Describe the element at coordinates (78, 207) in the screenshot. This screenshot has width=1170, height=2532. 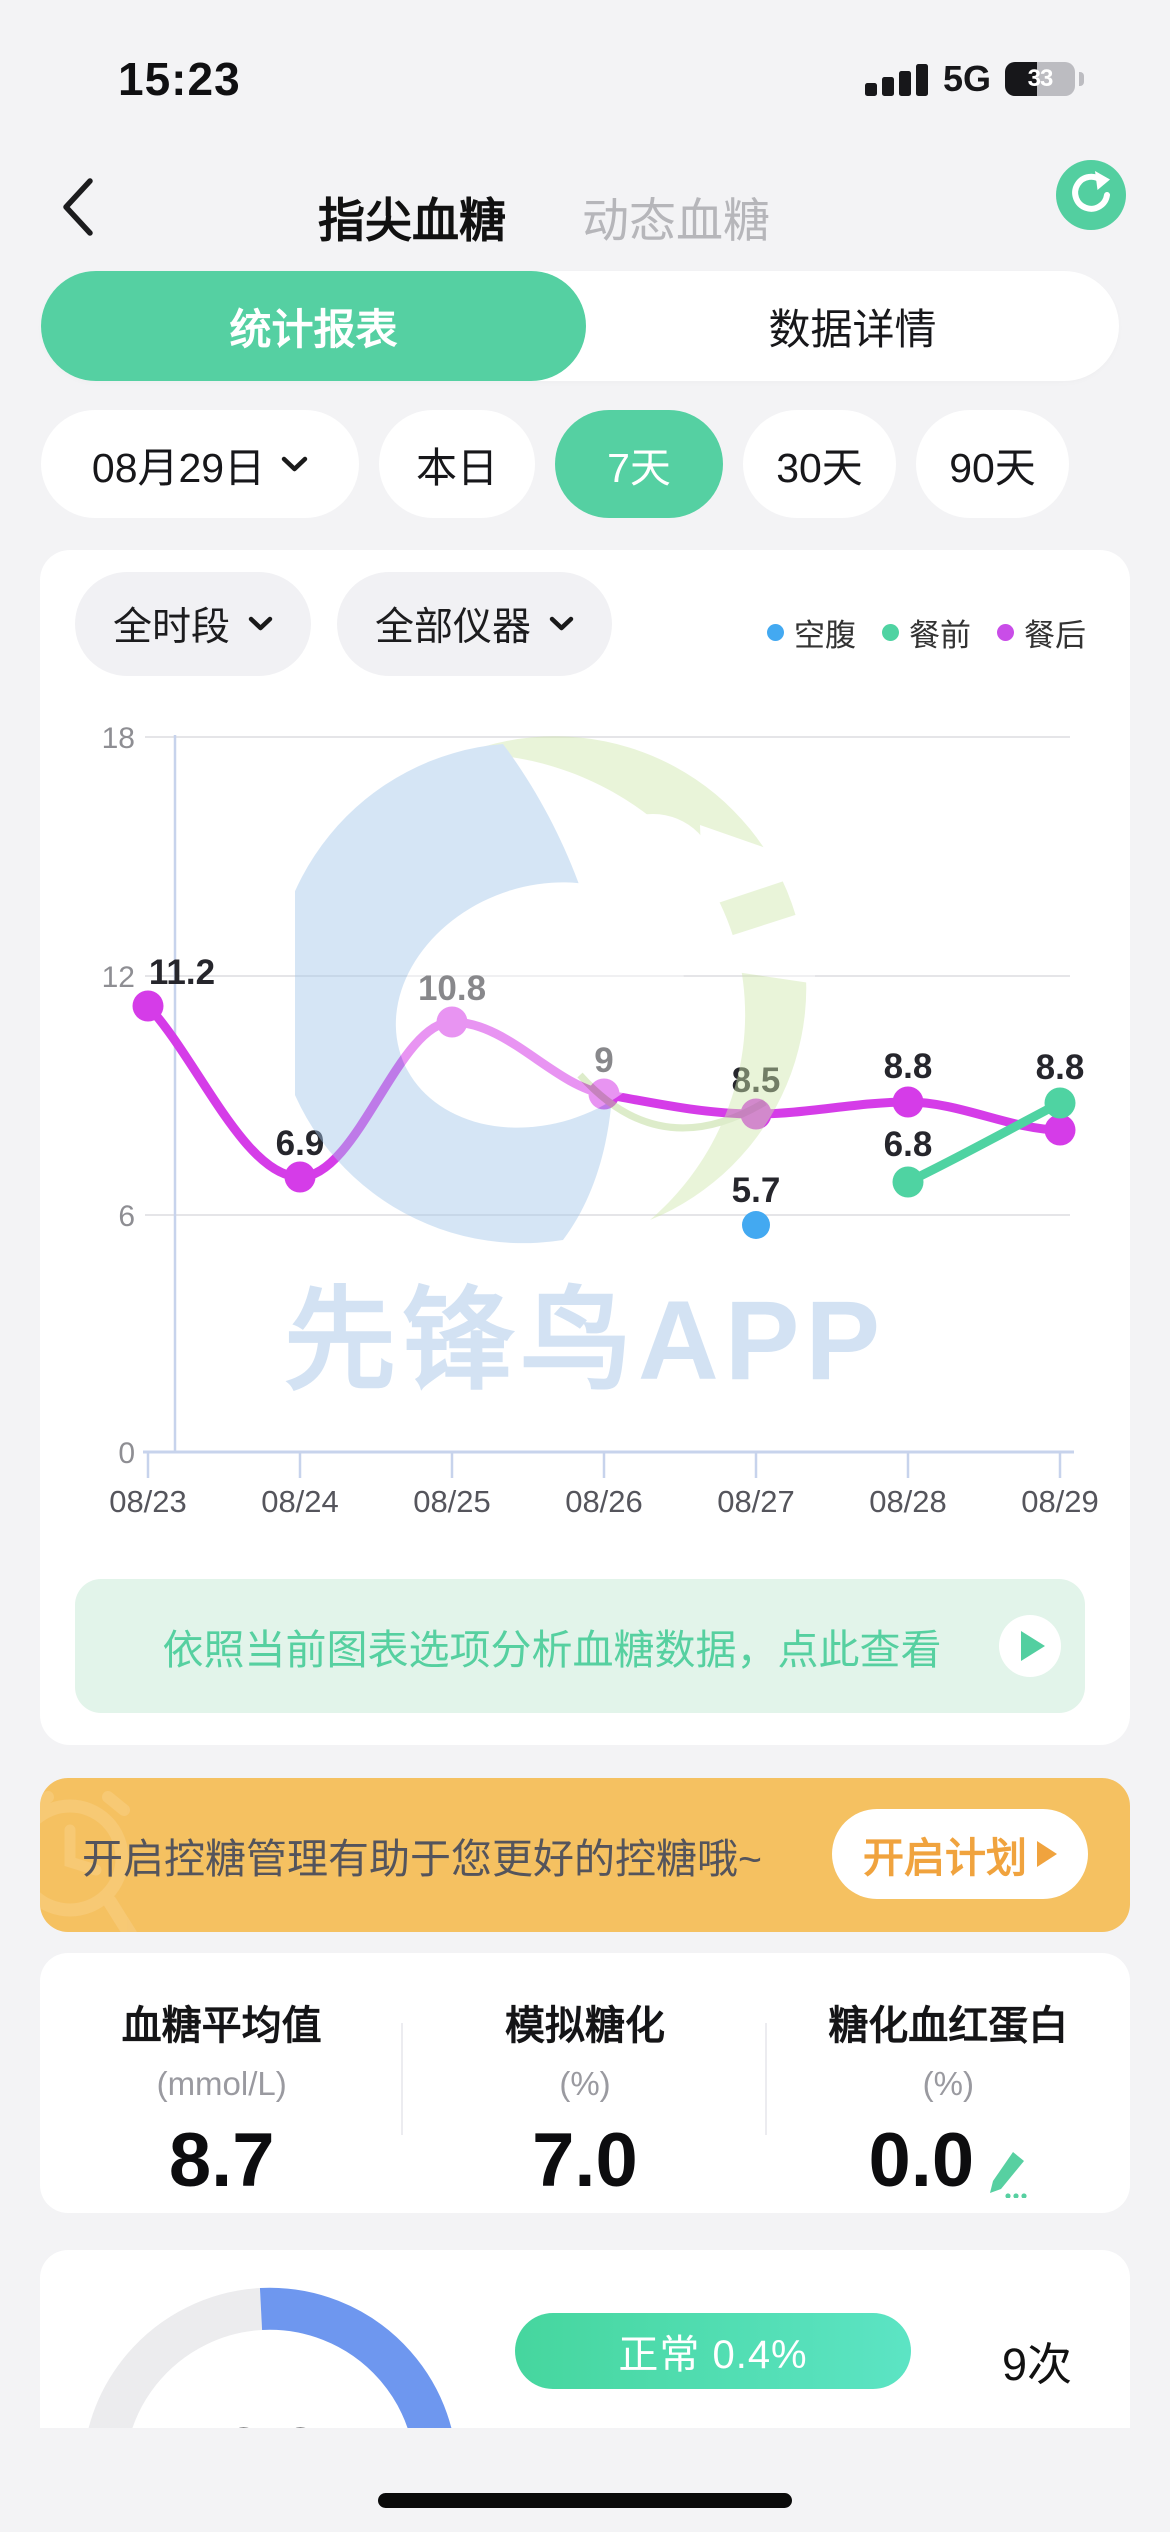
I see `back-icon` at that location.